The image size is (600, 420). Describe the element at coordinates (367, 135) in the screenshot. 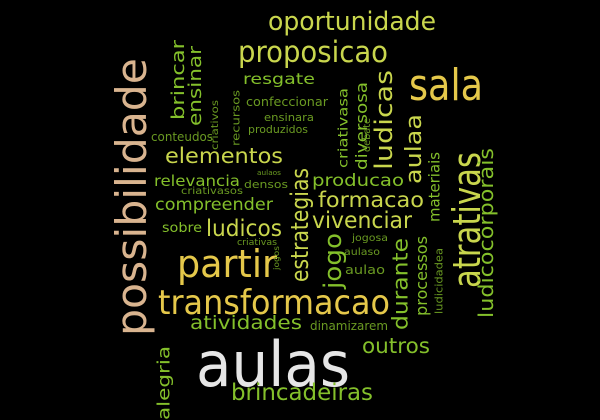

I see `word-debate: debate` at that location.